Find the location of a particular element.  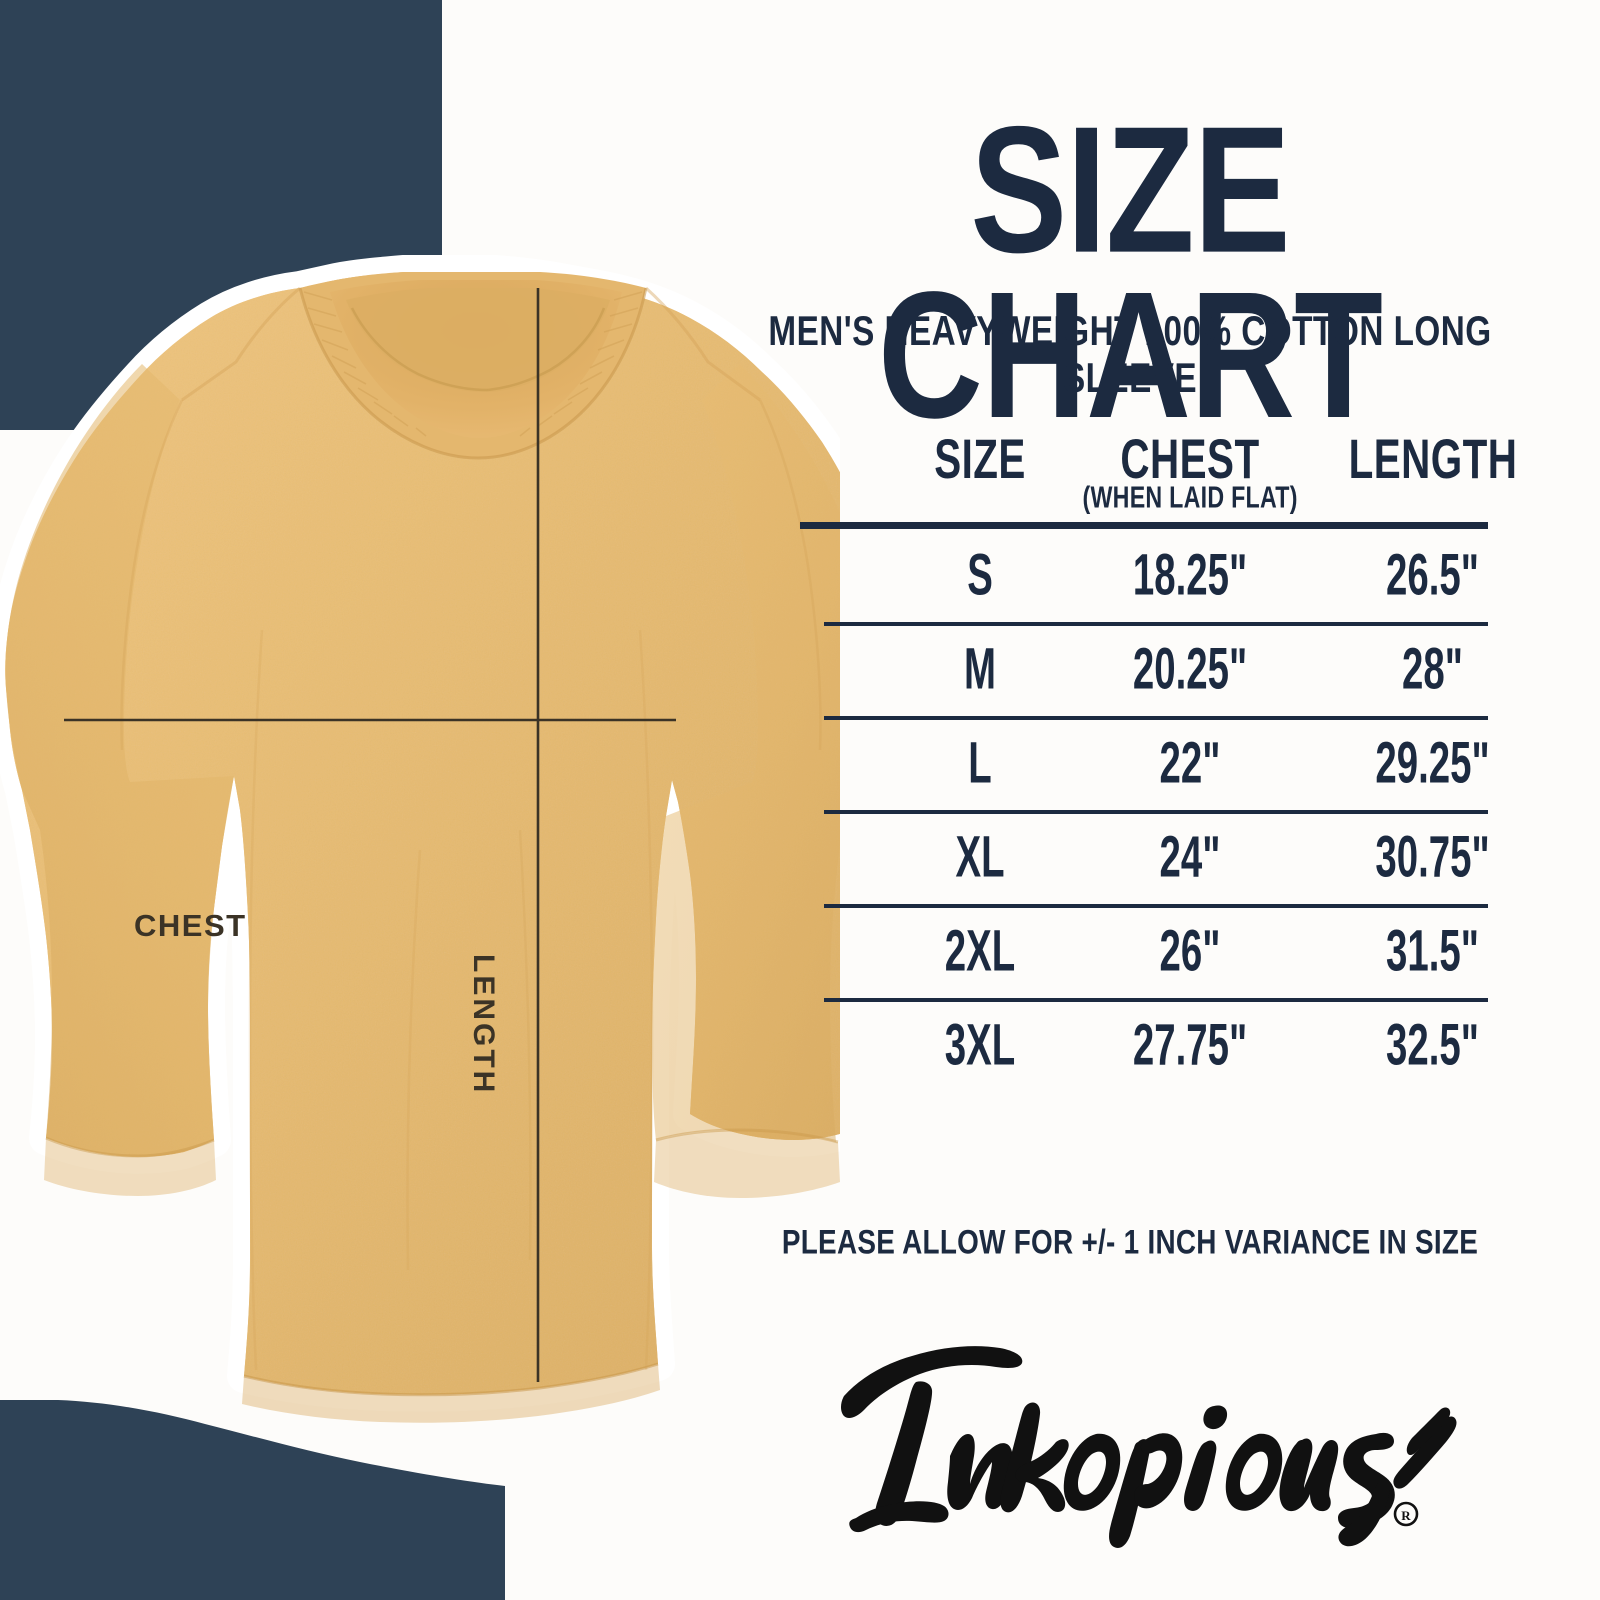

table-row: M 20.25" 28" is located at coordinates (1150, 673).